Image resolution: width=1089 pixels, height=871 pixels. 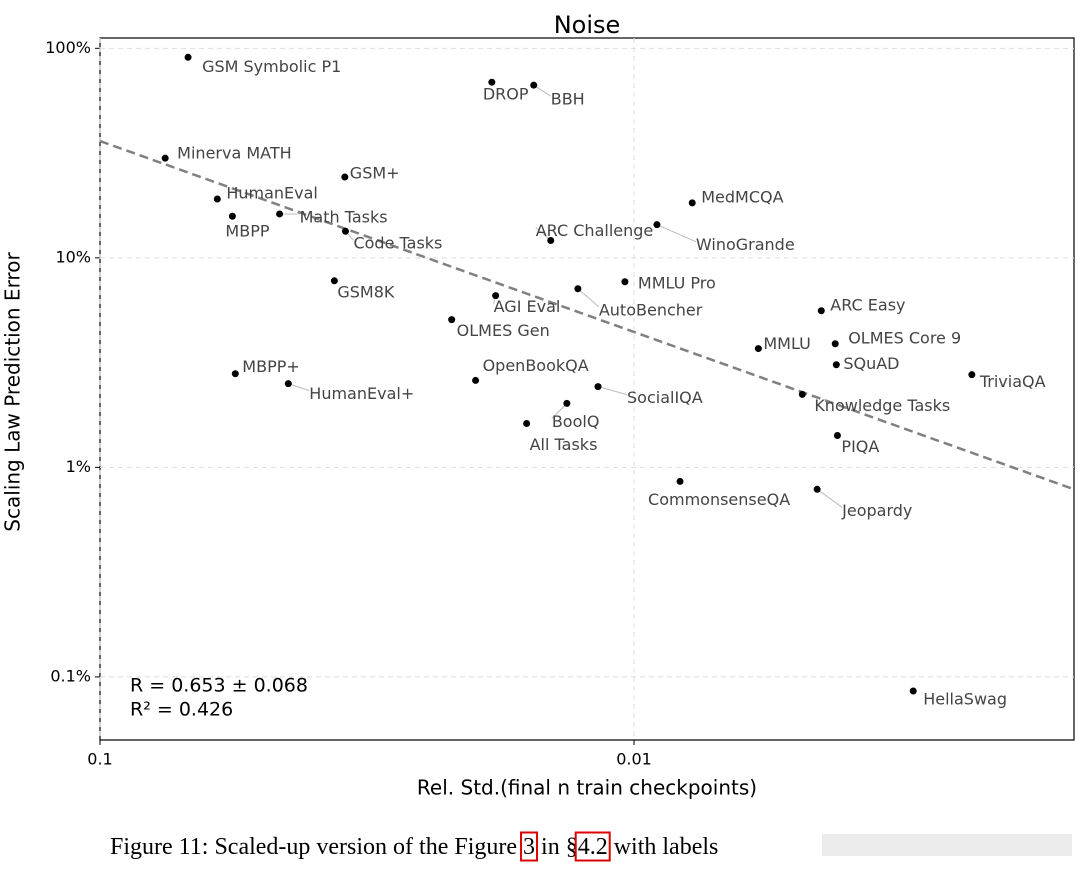 I want to click on y-tick-label: 0.1%, so click(x=70, y=675).